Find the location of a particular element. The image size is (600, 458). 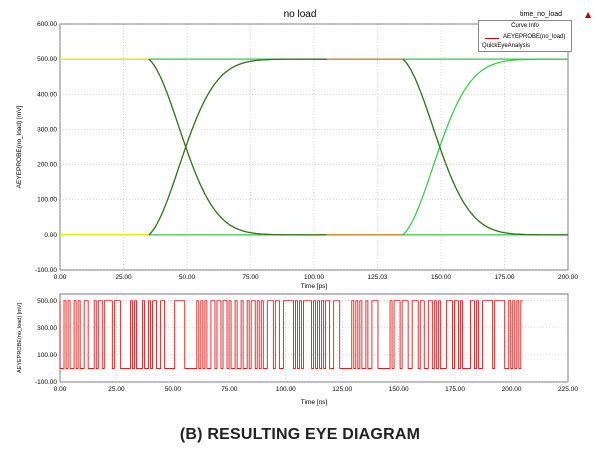

eye-y-tick-label: -100.00 is located at coordinates (46, 270).